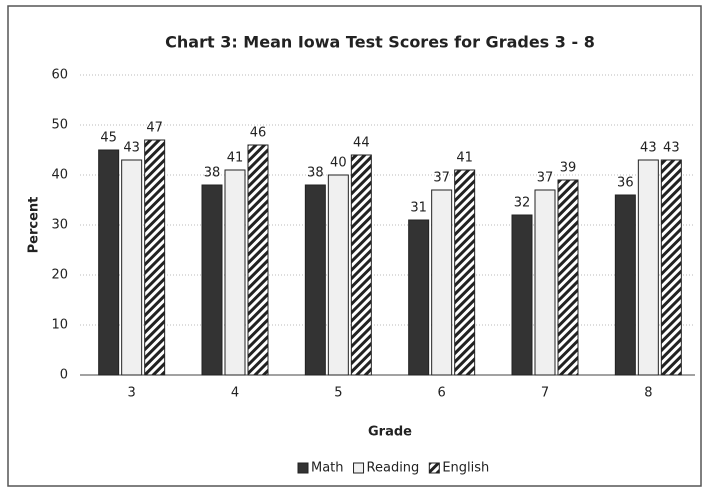 Image resolution: width=709 pixels, height=493 pixels. Describe the element at coordinates (465, 468) in the screenshot. I see `legend-label: English` at that location.